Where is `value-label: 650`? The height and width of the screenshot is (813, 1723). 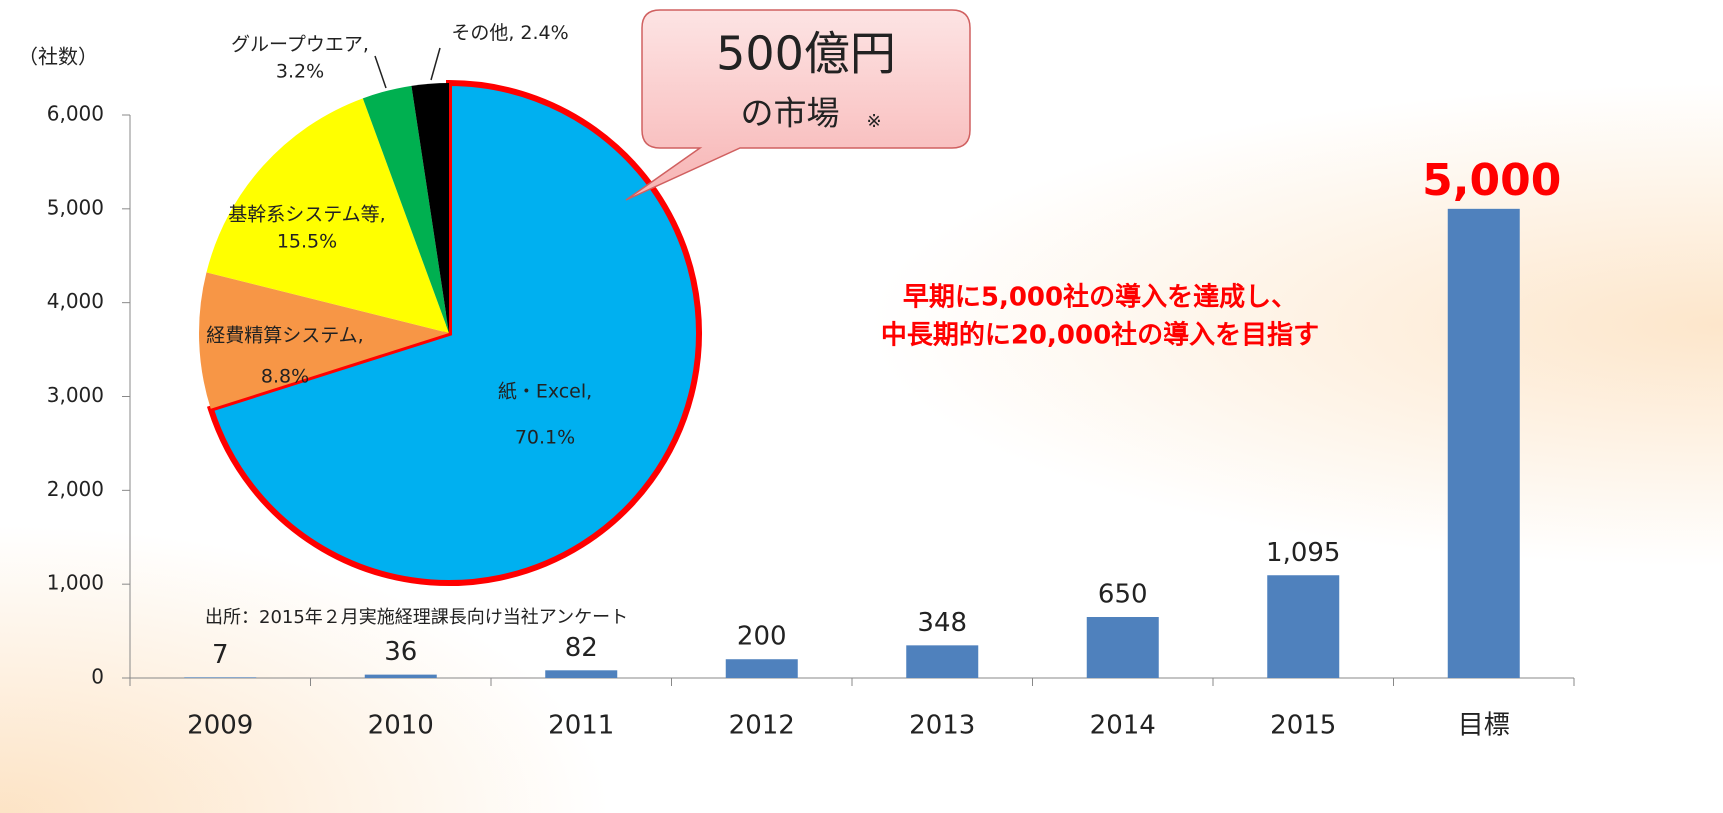 value-label: 650 is located at coordinates (1123, 595).